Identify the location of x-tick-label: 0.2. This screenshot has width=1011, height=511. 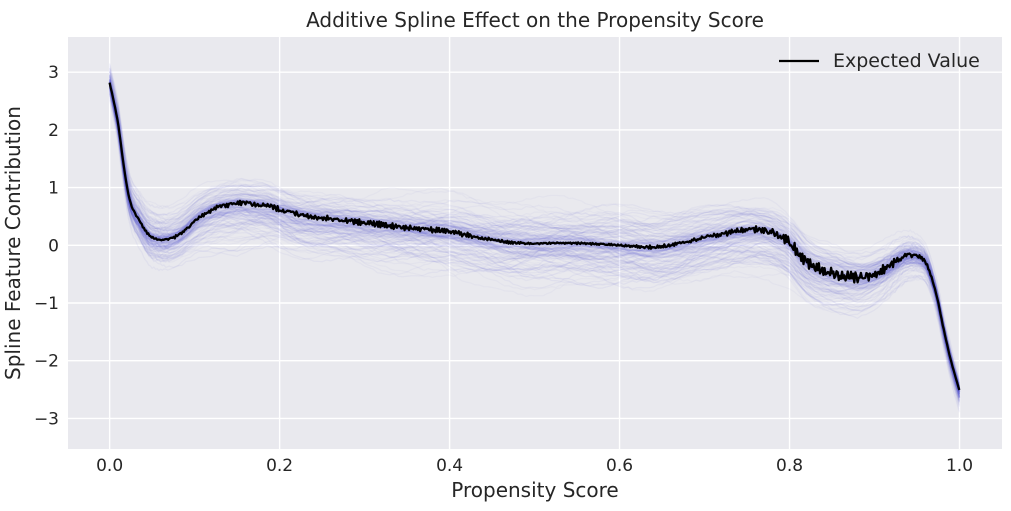
(279, 466).